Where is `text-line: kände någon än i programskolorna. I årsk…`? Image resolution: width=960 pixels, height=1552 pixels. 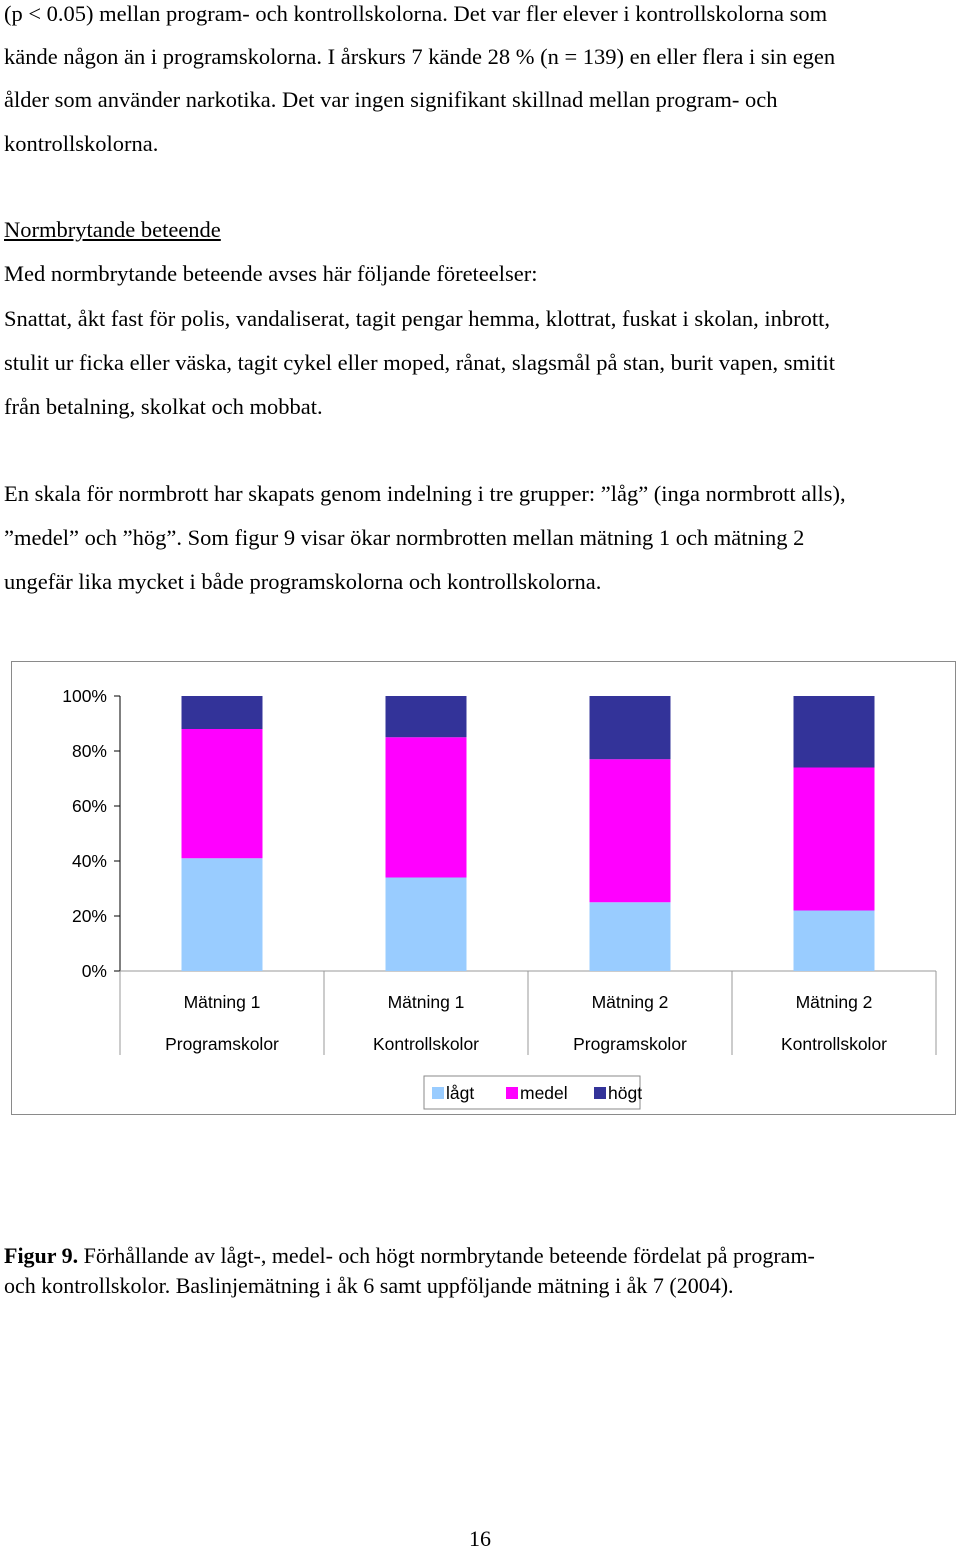 text-line: kände någon än i programskolorna. I årsk… is located at coordinates (420, 56).